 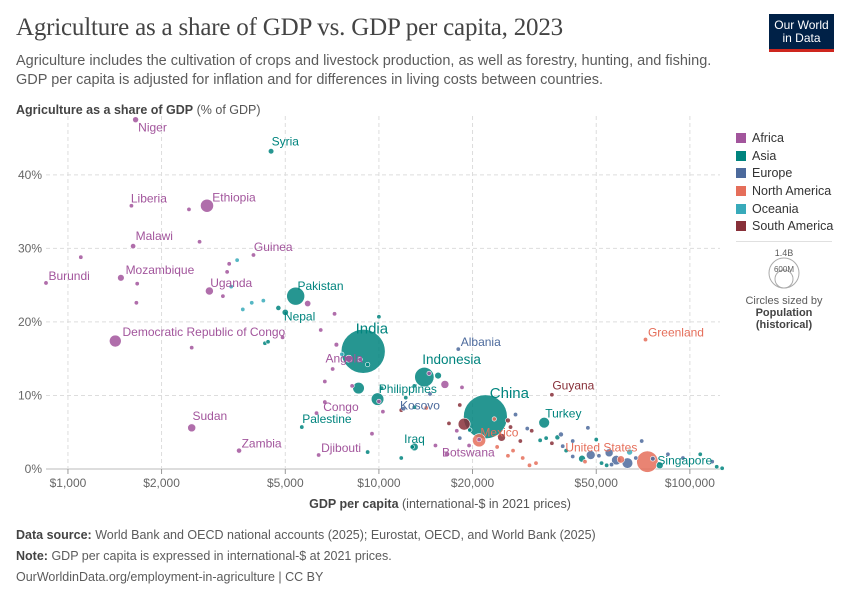 What do you see at coordinates (161, 483) in the screenshot?
I see `x-tick-label: $2,000` at bounding box center [161, 483].